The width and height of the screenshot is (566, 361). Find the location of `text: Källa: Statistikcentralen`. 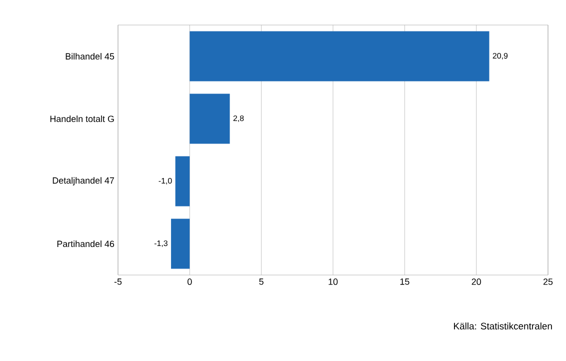

text: Källa: Statistikcentralen is located at coordinates (503, 326).